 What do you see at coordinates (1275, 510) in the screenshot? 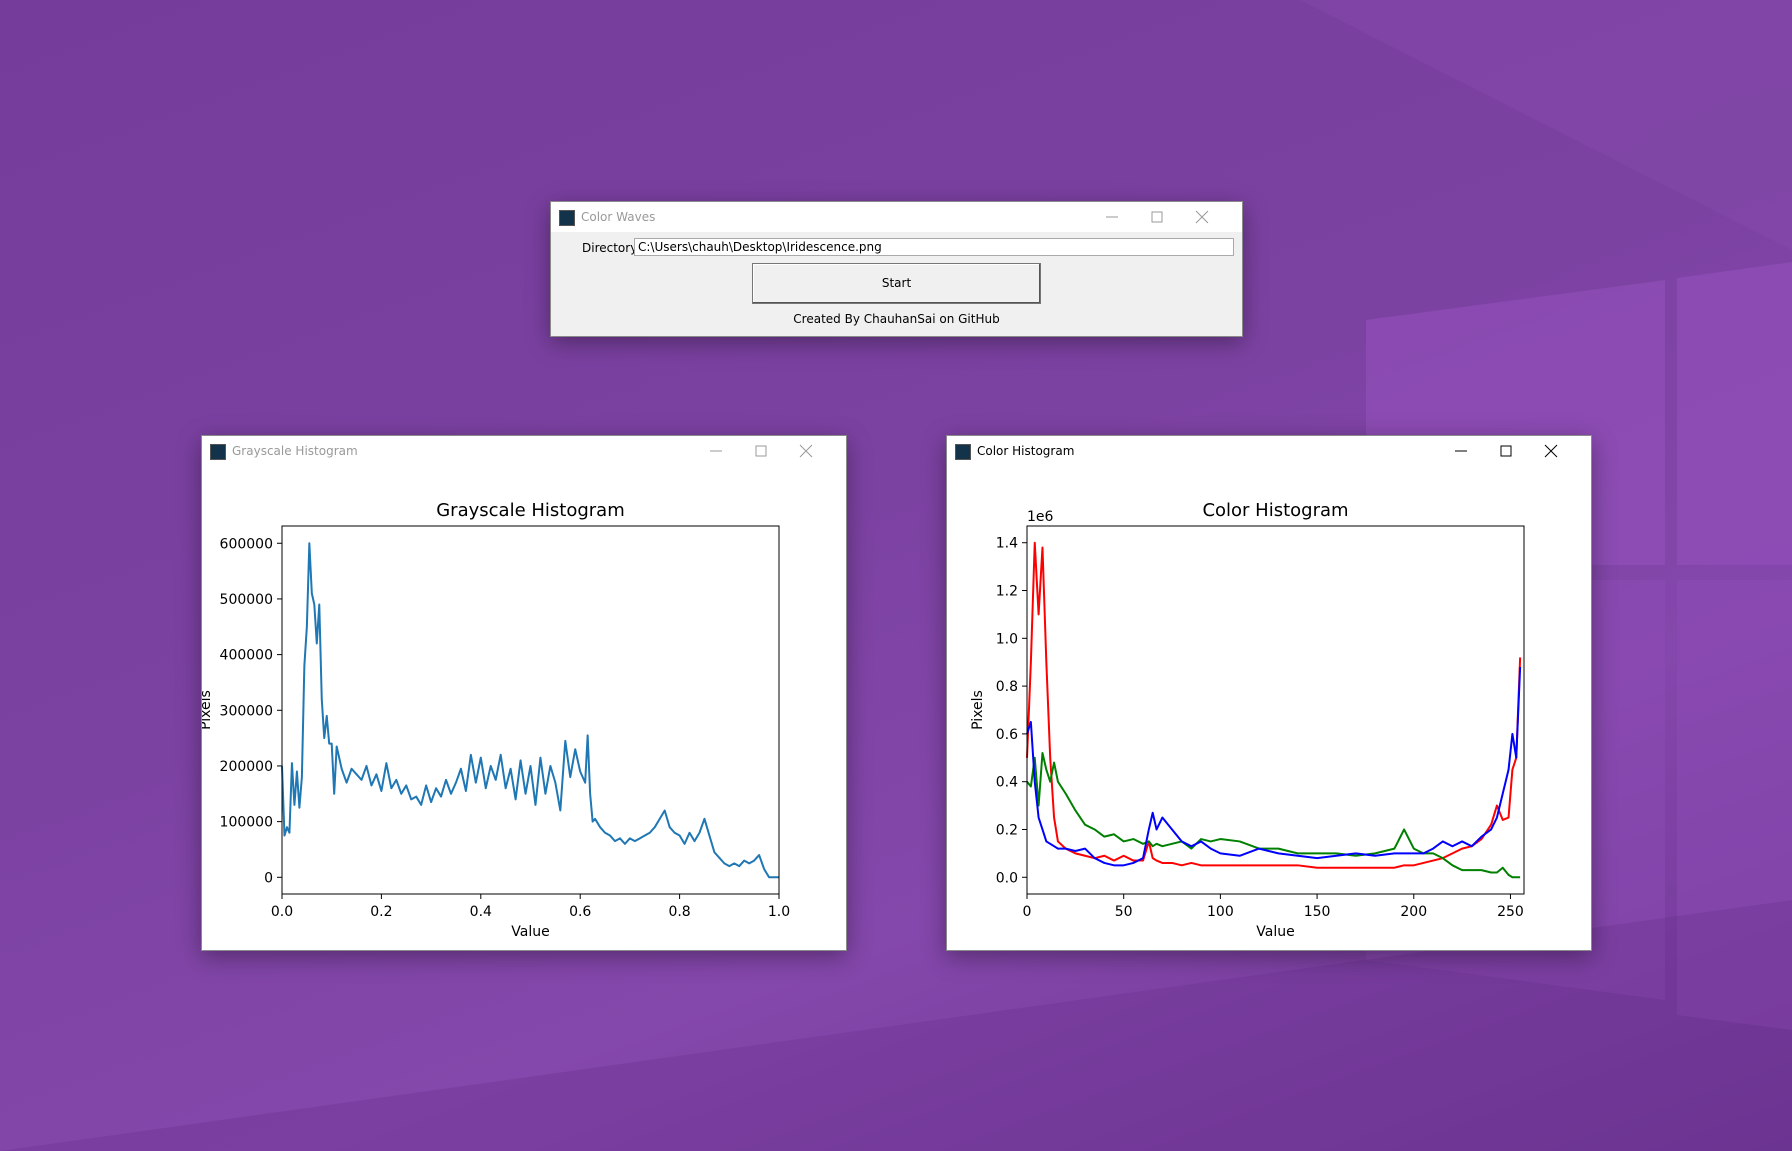
I see `chart-title: Color Histogram` at bounding box center [1275, 510].